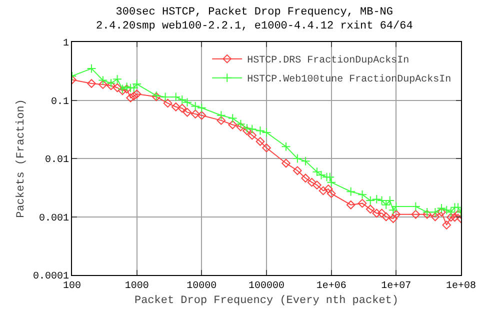  Describe the element at coordinates (461, 286) in the screenshot. I see `x-tick-label: 1e+08` at that location.